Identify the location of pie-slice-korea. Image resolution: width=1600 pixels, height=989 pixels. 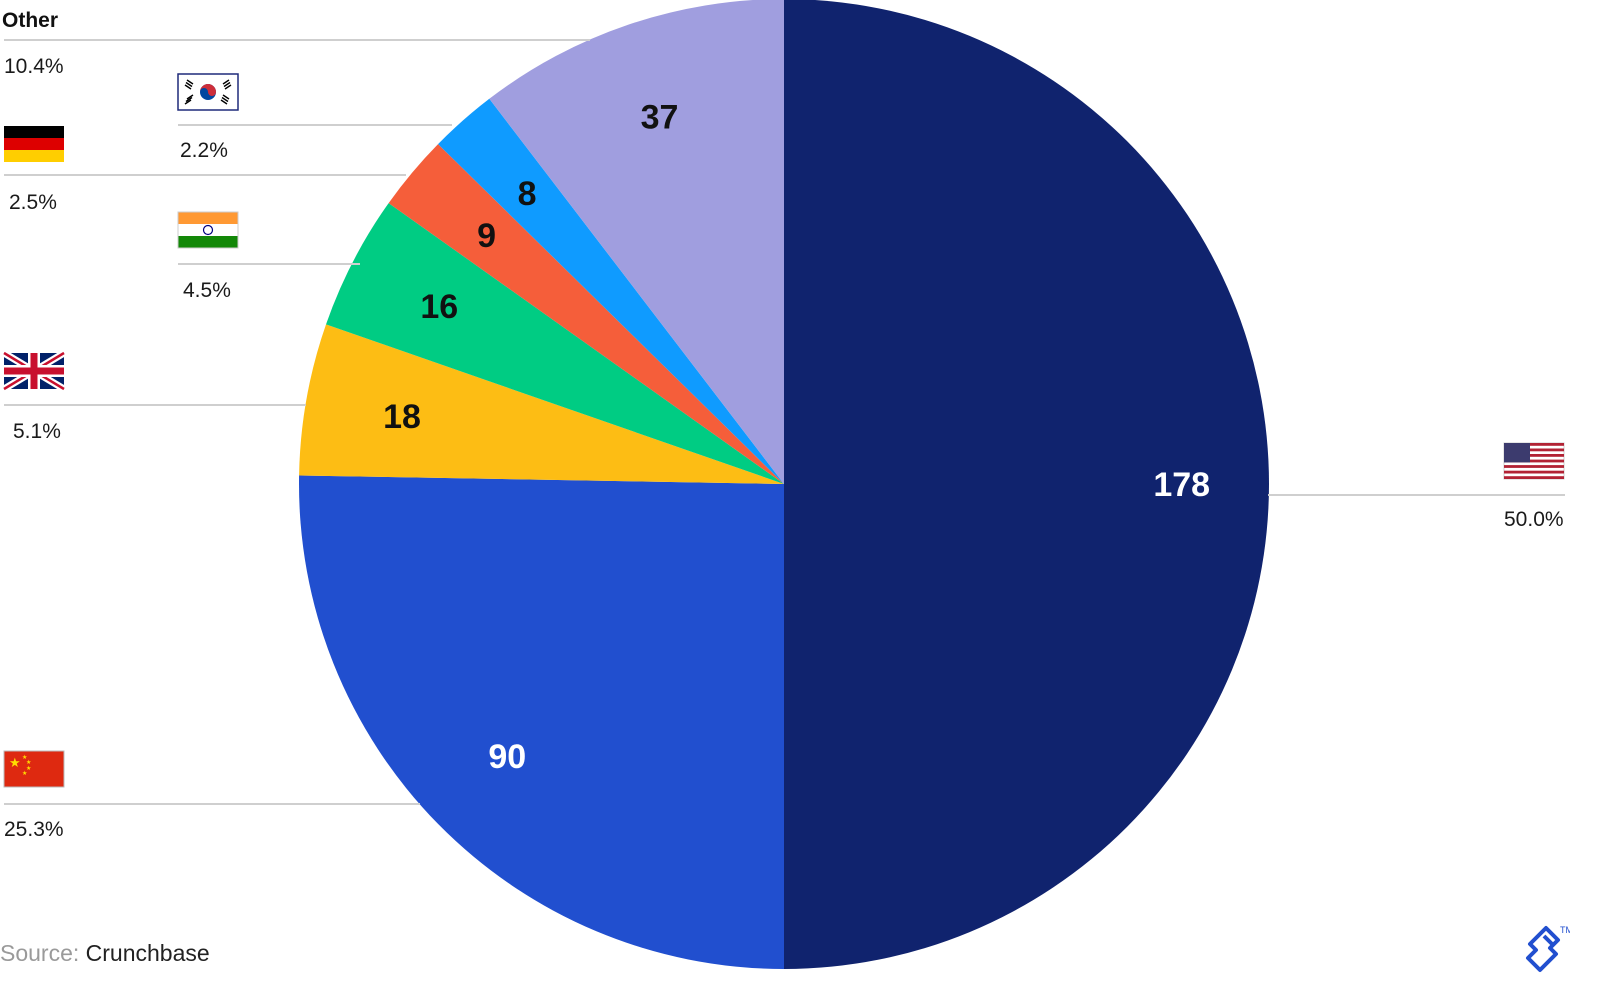
(611, 291).